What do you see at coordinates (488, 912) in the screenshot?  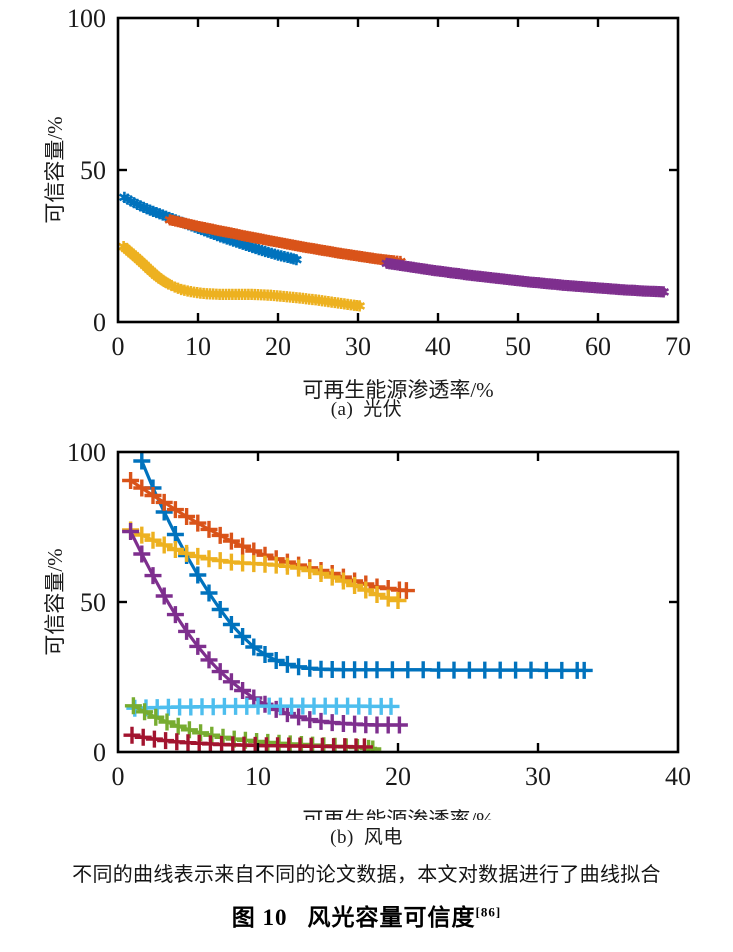 I see `figure-title-reference: [86]` at bounding box center [488, 912].